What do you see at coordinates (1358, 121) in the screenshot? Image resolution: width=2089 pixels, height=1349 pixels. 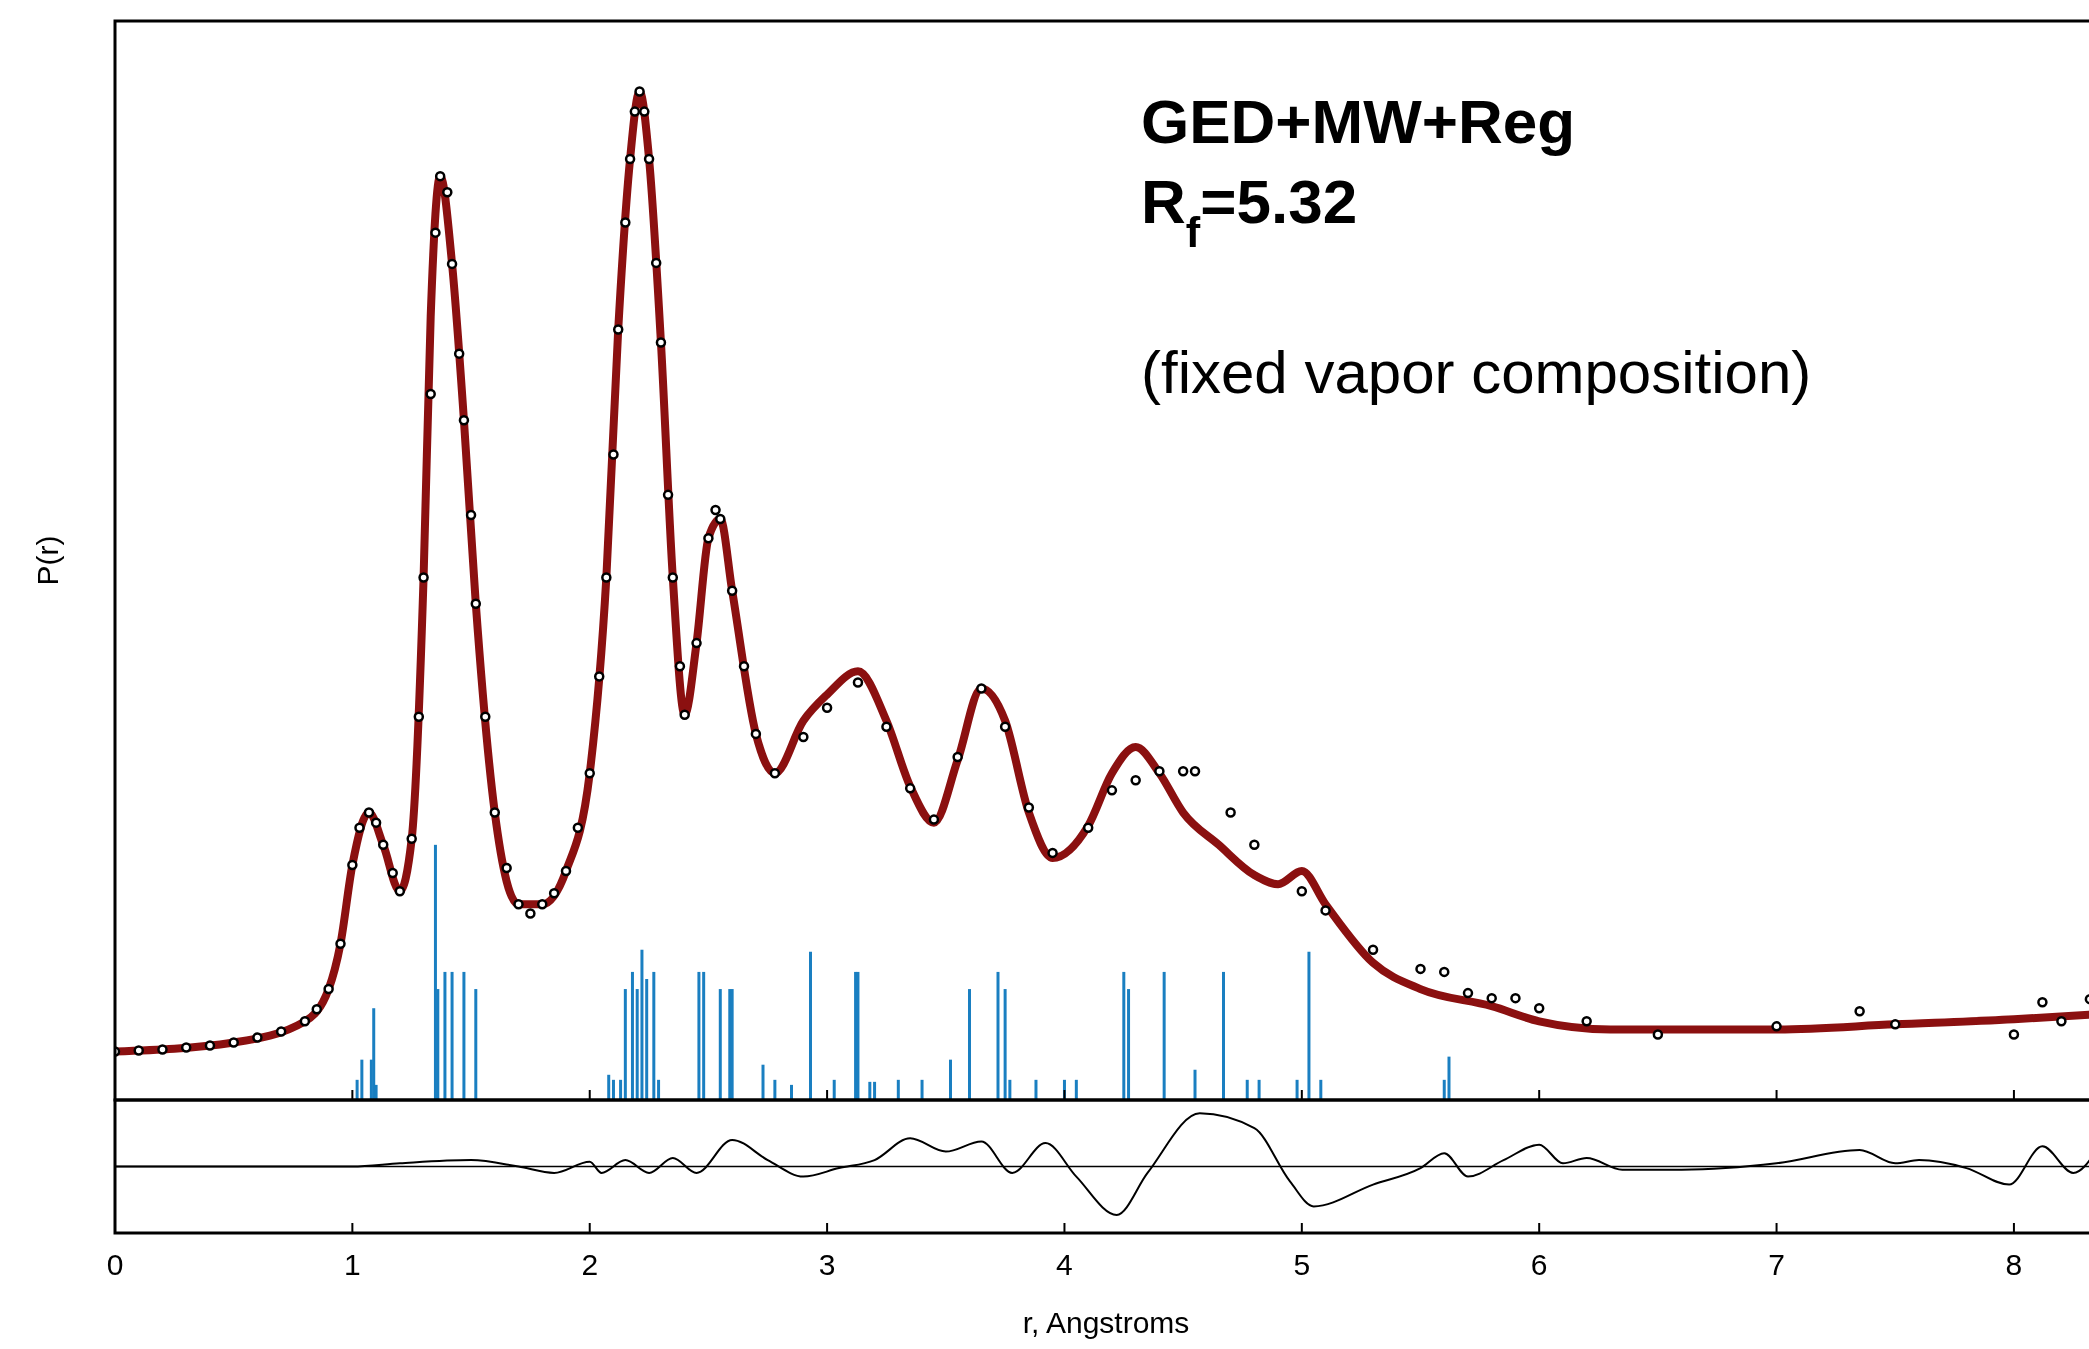 I see `annotation: GED+MW+Reg` at bounding box center [1358, 121].